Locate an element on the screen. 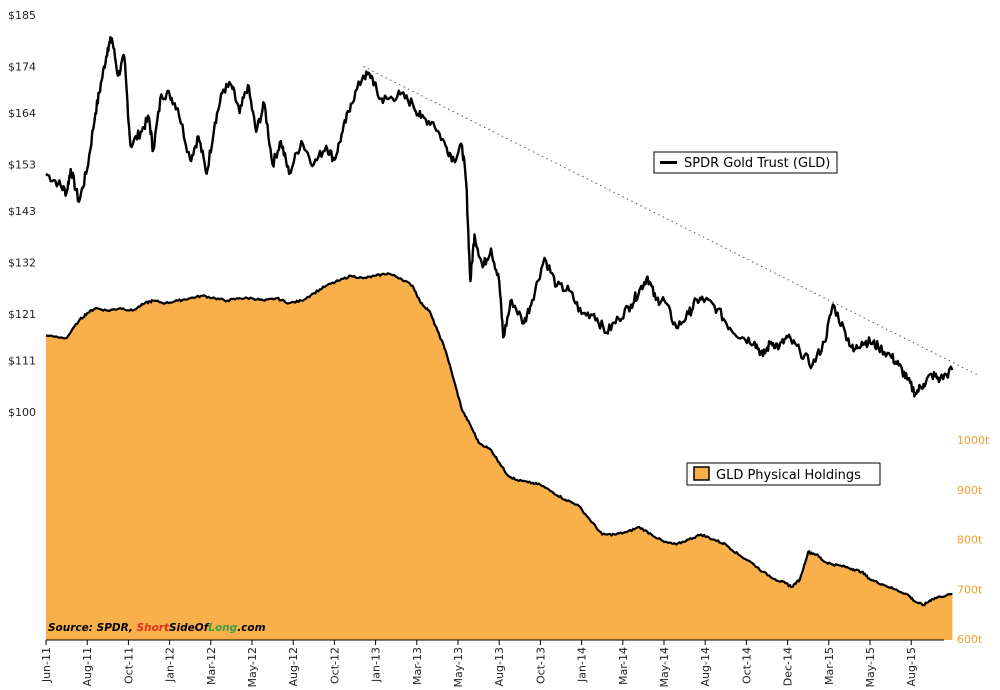  x-tick-label: Mar-15 is located at coordinates (829, 666).